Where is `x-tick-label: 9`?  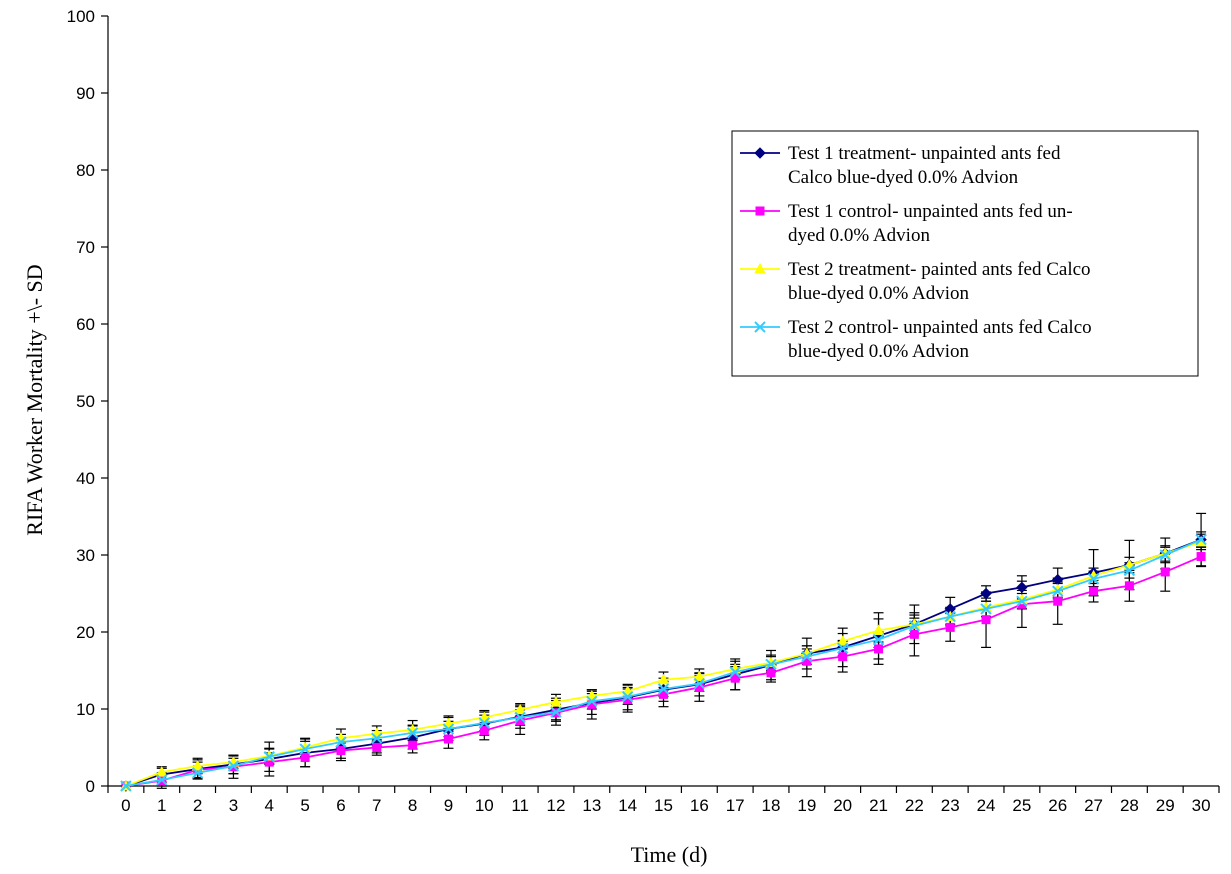
x-tick-label: 9 is located at coordinates (448, 805).